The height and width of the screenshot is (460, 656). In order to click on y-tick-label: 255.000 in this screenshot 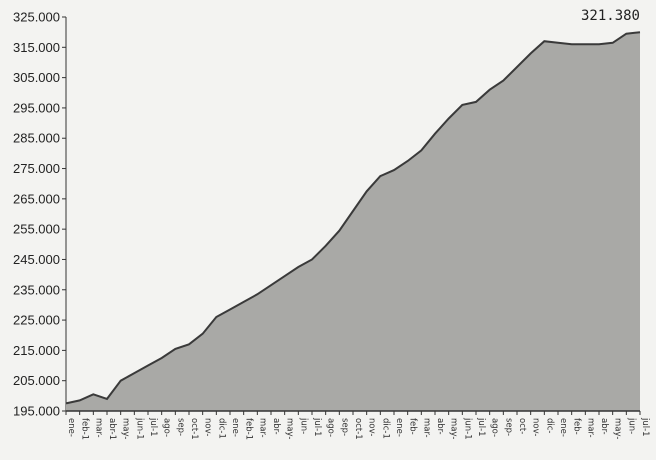, I will do `click(36, 229)`.